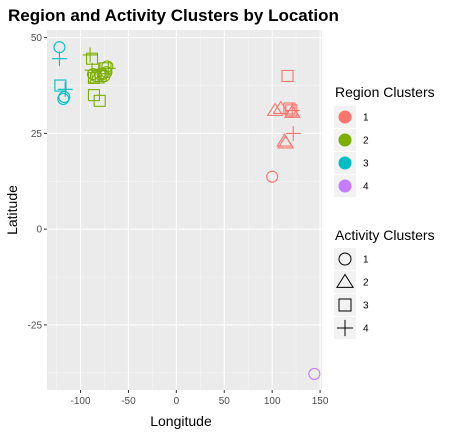  Describe the element at coordinates (39, 230) in the screenshot. I see `y-tick-label: 0` at that location.